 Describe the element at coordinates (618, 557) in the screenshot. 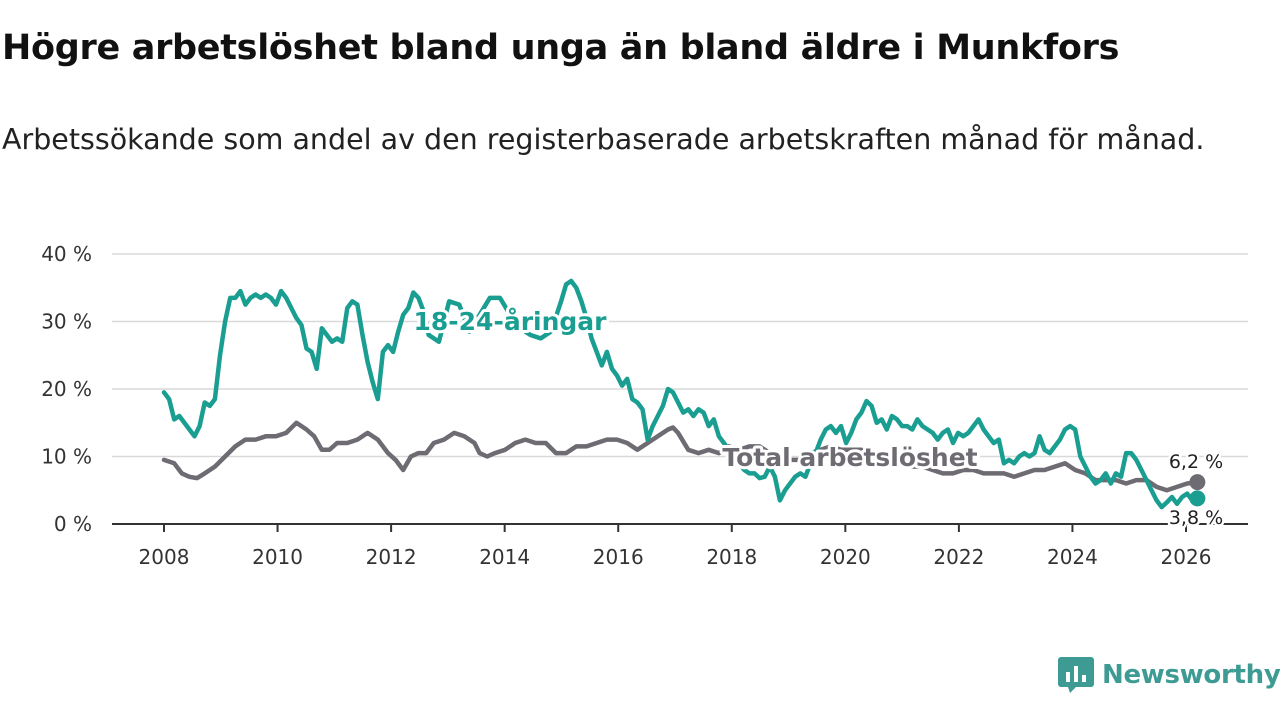

I see `x-tick-label: 2016` at that location.